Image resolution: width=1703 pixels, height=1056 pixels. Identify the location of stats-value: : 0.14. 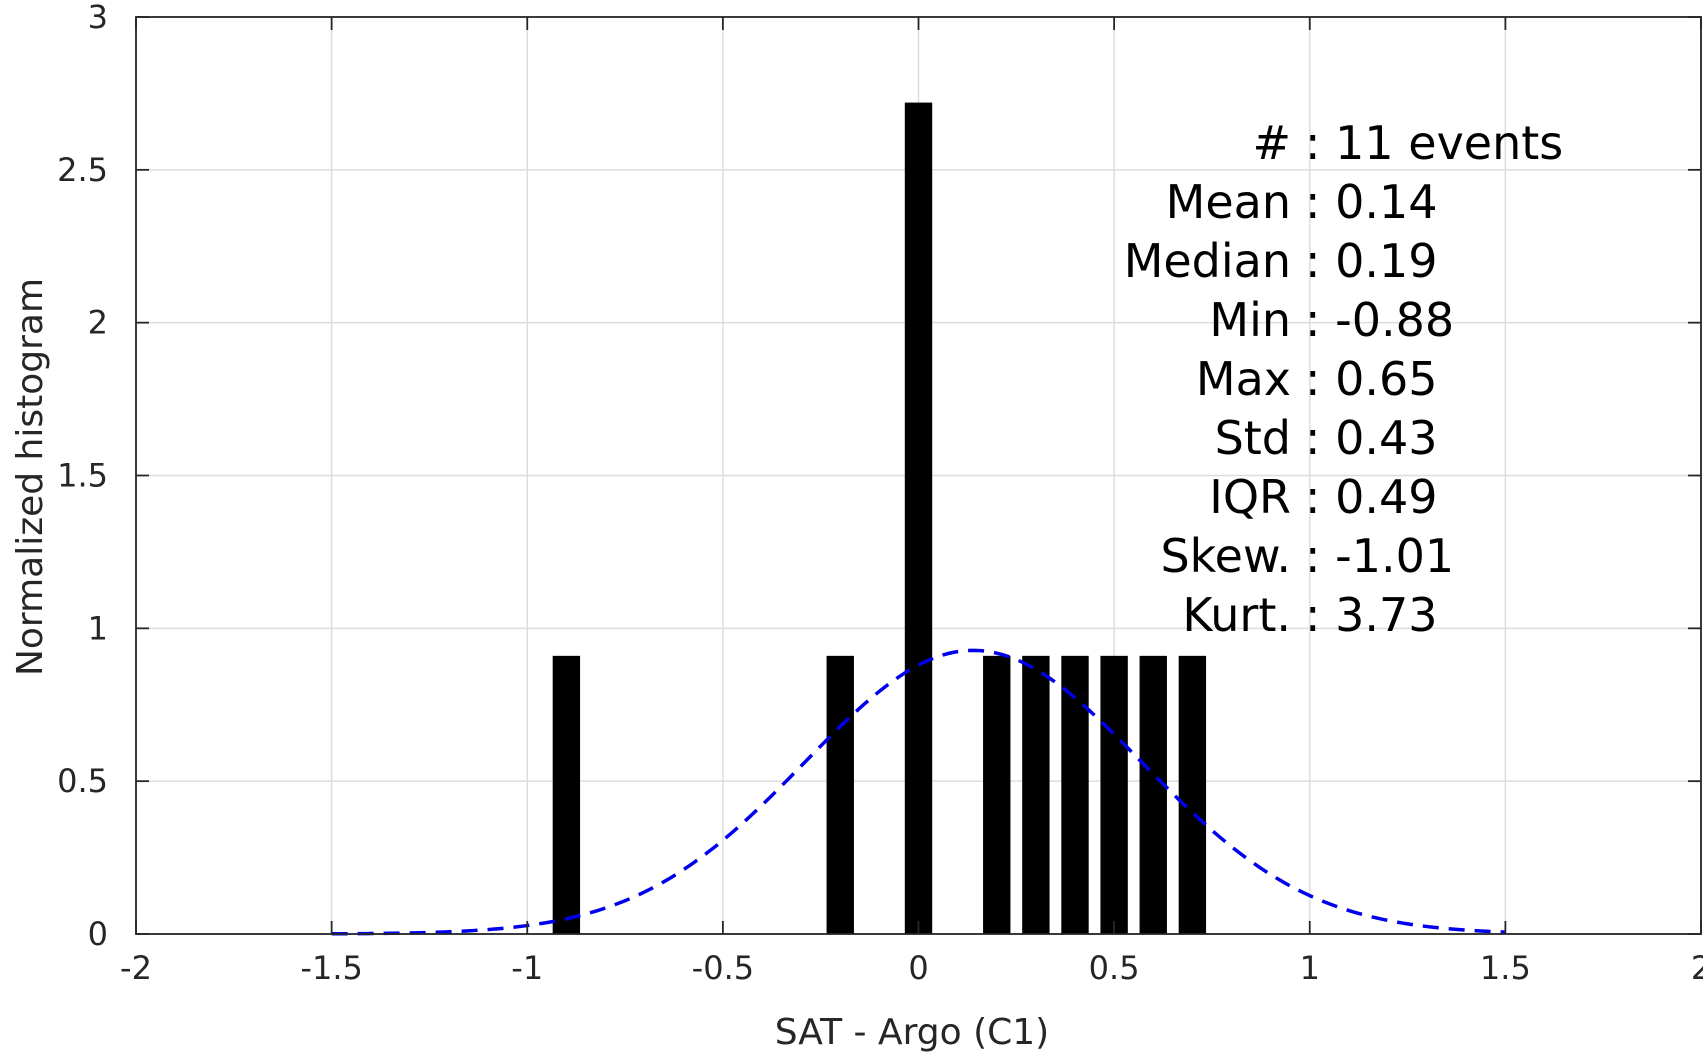
(1371, 202).